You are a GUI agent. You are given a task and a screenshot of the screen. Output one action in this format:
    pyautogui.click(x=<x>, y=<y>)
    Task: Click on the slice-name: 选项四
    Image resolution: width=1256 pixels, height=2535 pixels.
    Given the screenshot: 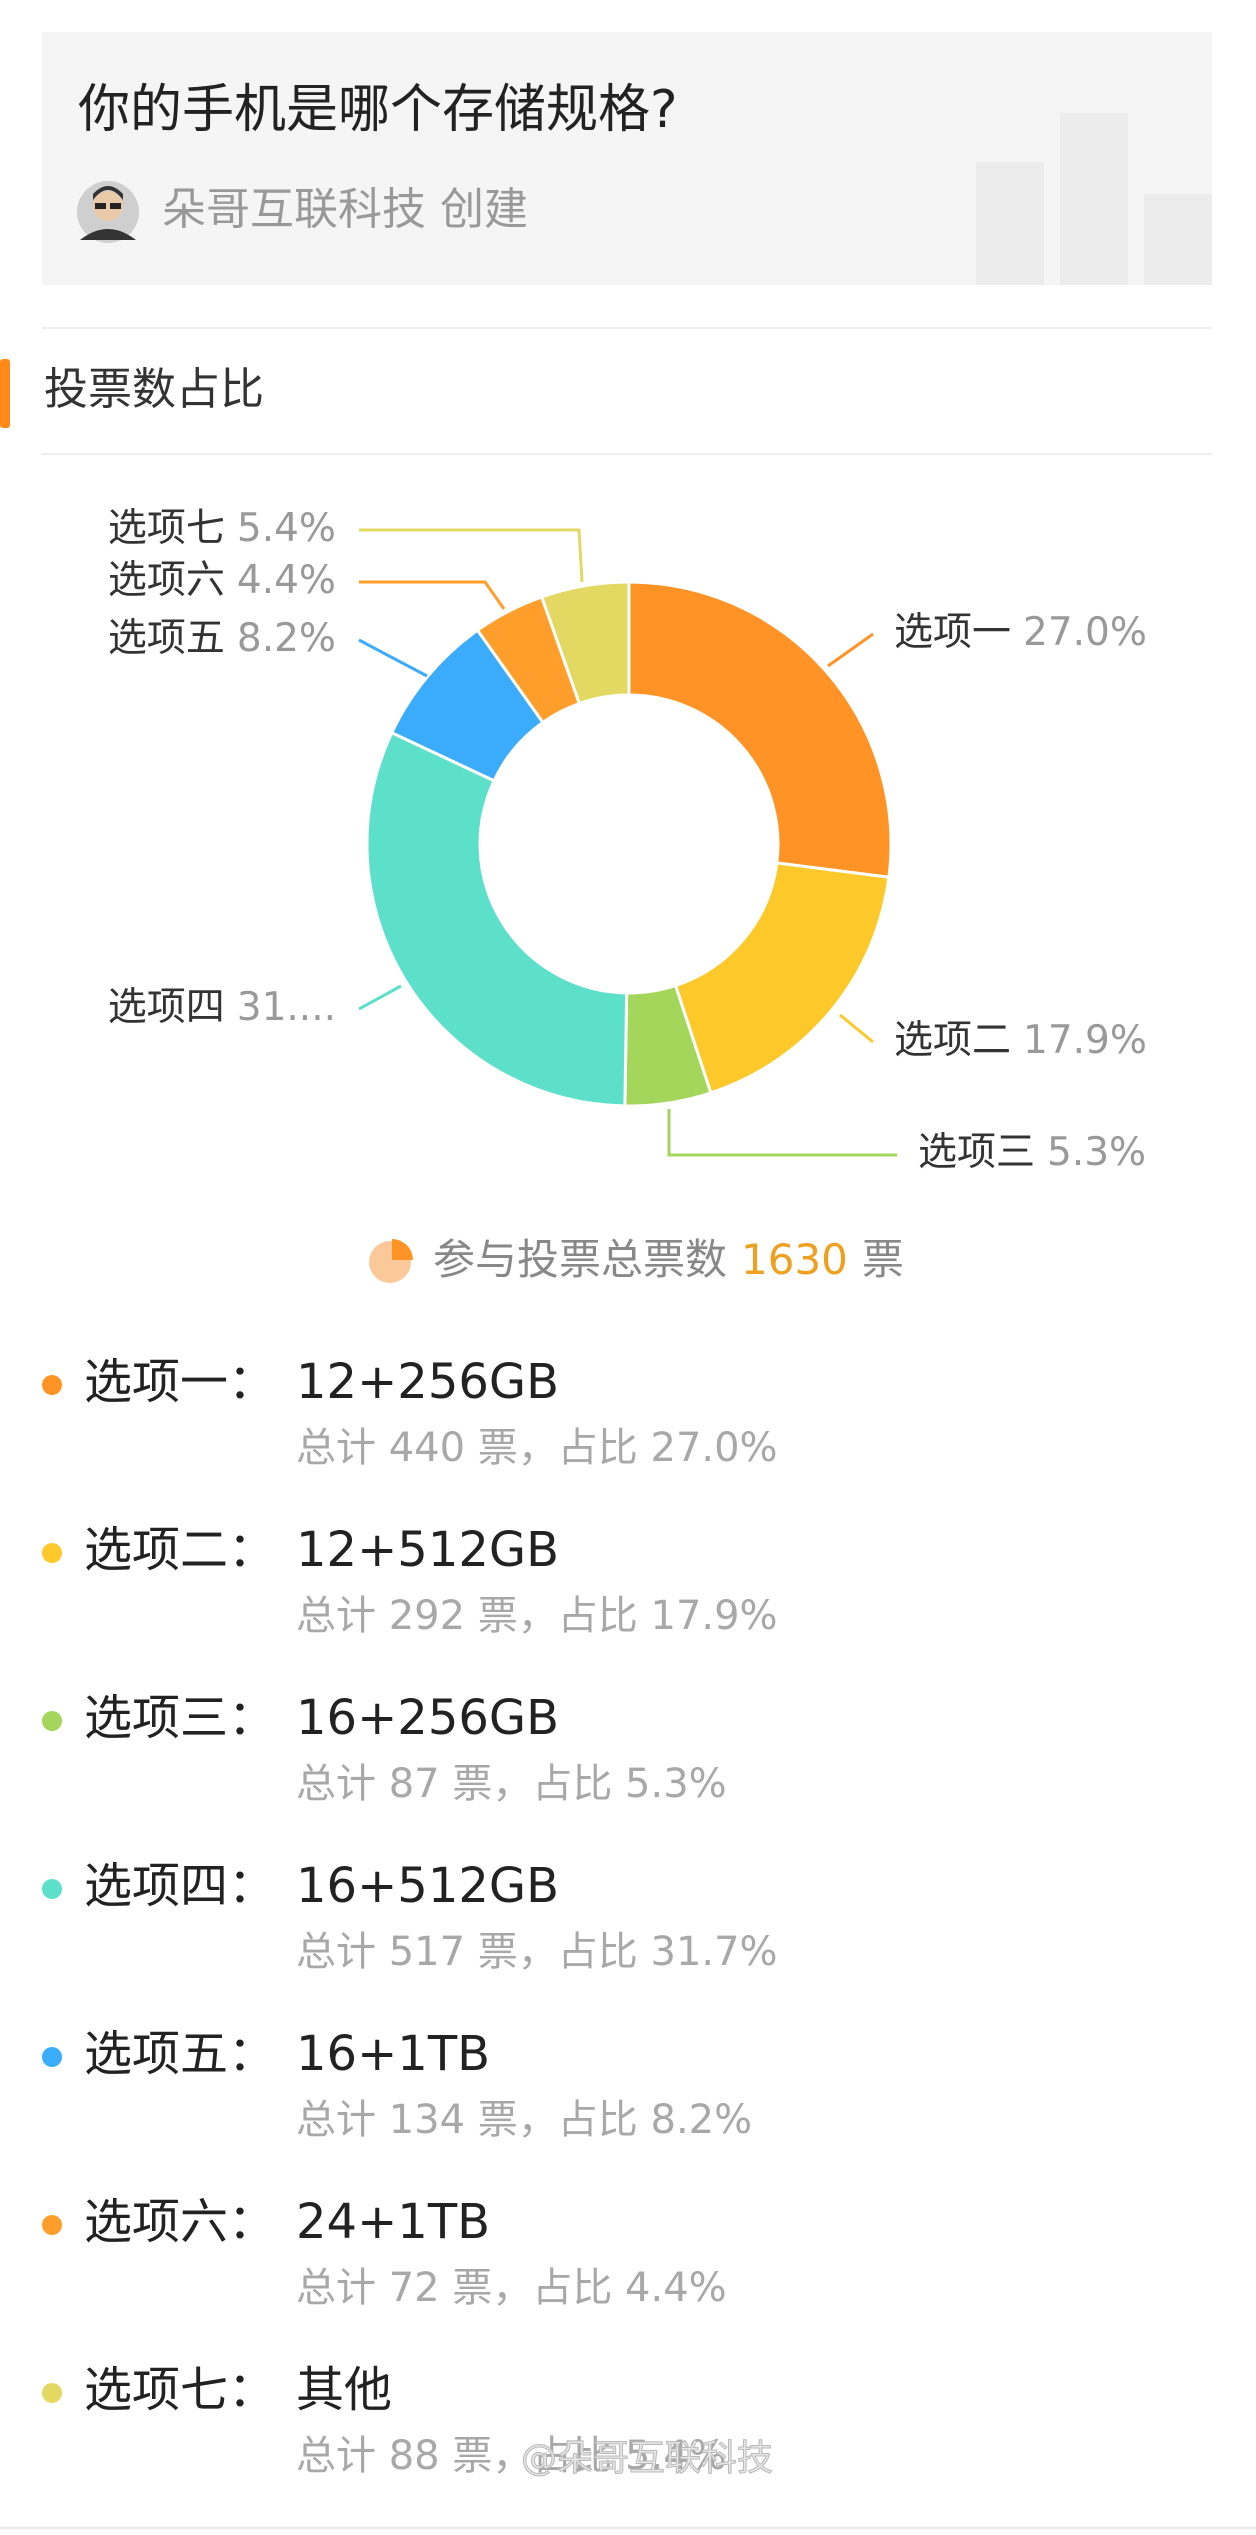 What is the action you would take?
    pyautogui.click(x=166, y=1007)
    